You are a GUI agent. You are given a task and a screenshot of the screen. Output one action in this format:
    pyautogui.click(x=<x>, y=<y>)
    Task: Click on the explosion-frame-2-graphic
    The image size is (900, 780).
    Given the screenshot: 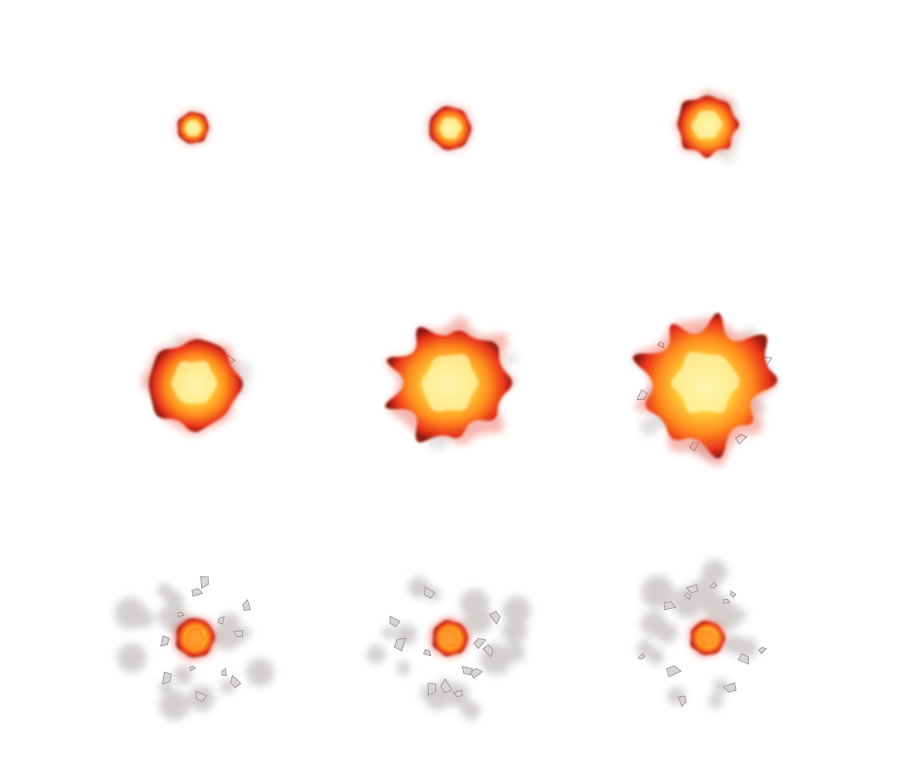 What is the action you would take?
    pyautogui.click(x=450, y=127)
    